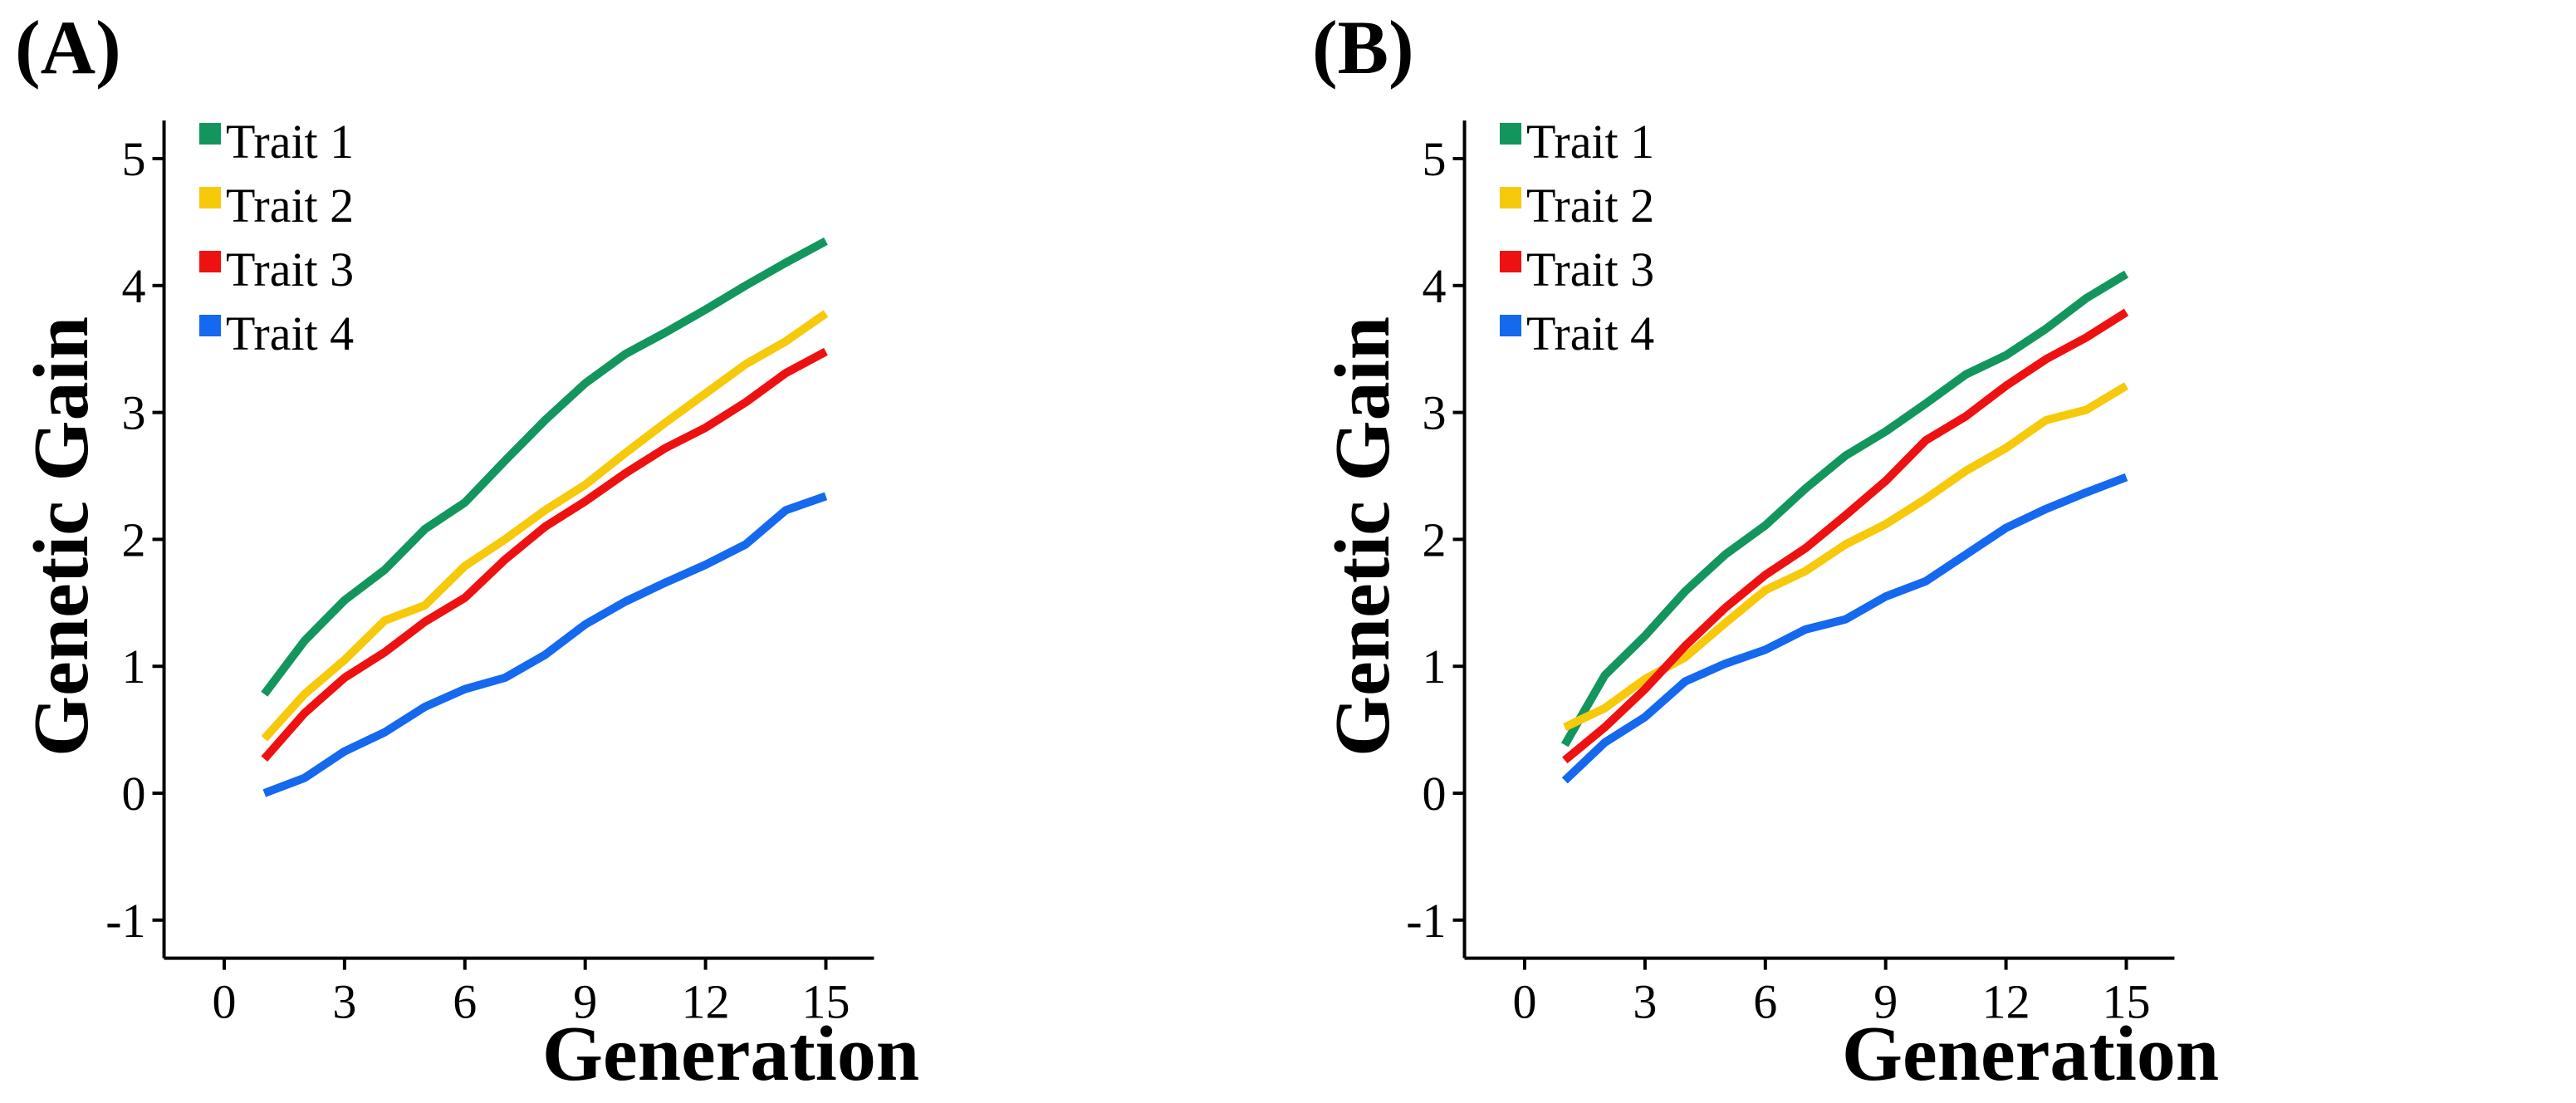 This screenshot has height=1103, width=2576. Describe the element at coordinates (1363, 47) in the screenshot. I see `panel-label: (B)` at that location.